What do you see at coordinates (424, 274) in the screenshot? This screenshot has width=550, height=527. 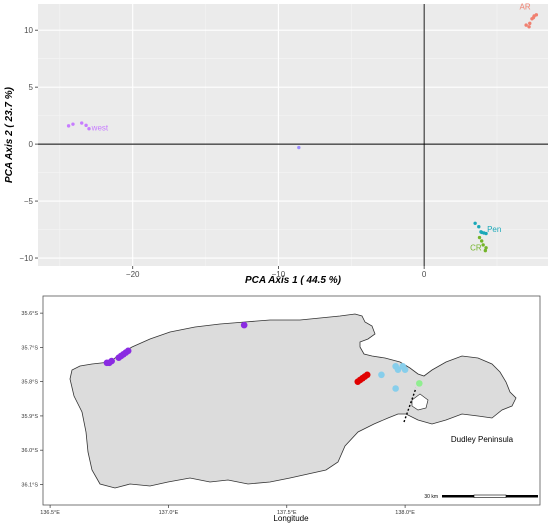 I see `pca-x-tick-label: 0` at bounding box center [424, 274].